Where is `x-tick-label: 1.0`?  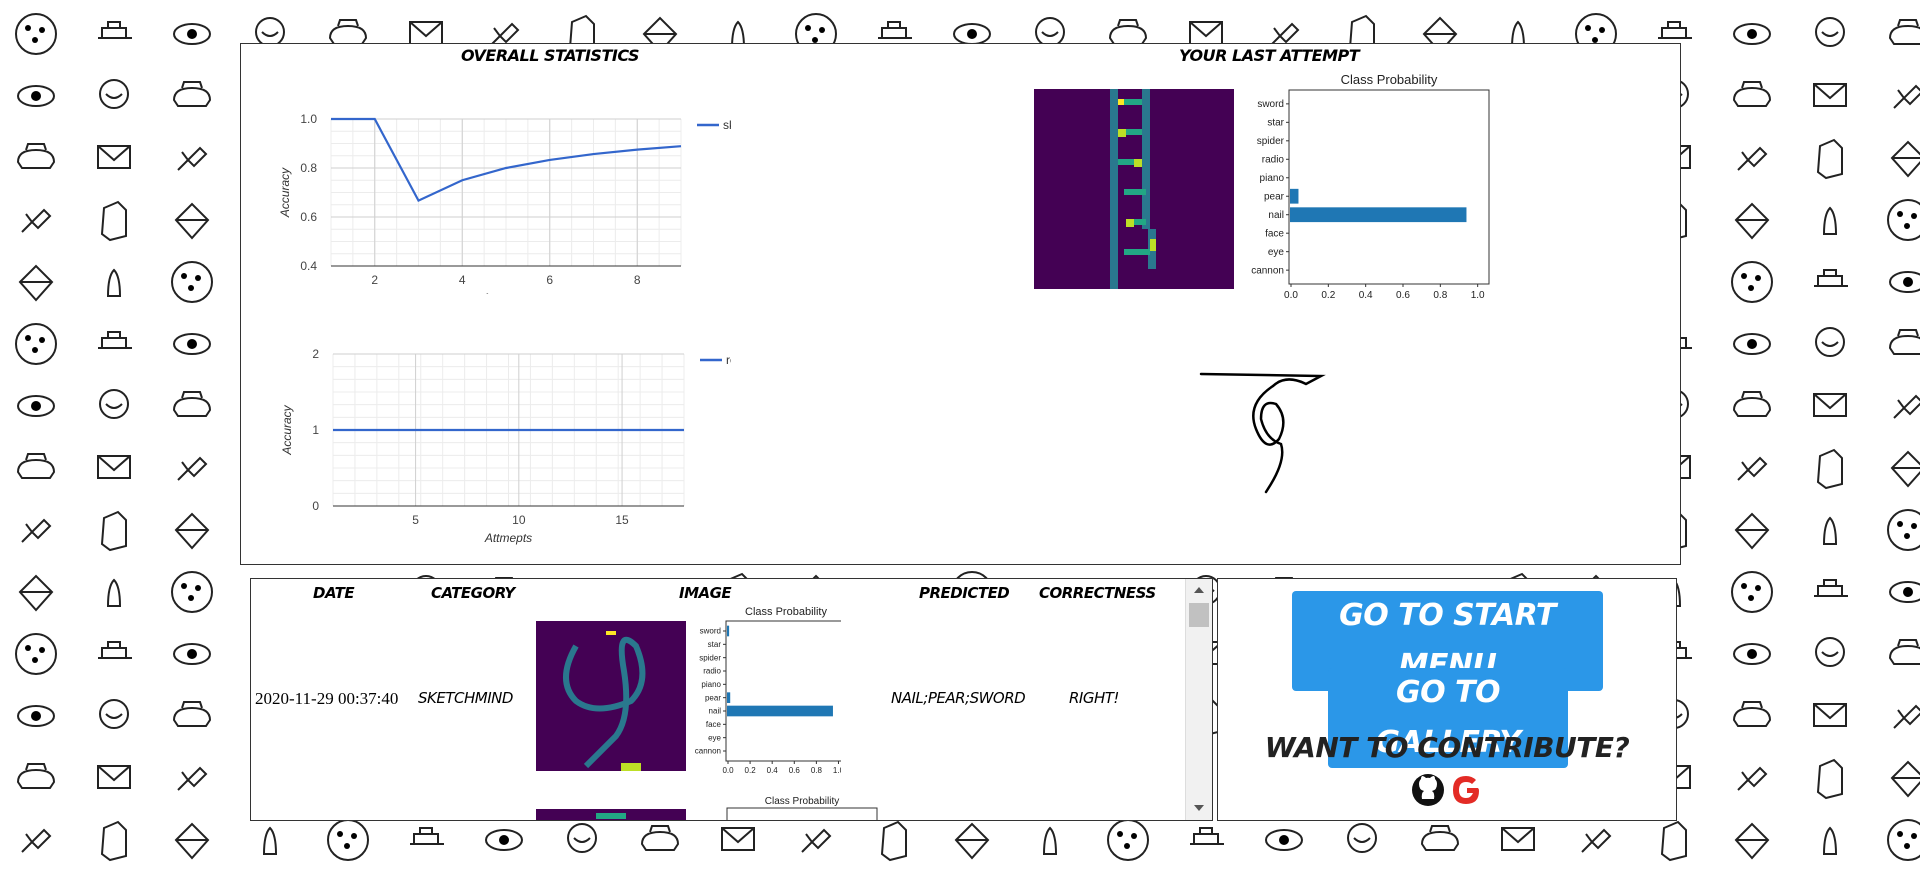
x-tick-label: 1.0 is located at coordinates (837, 769).